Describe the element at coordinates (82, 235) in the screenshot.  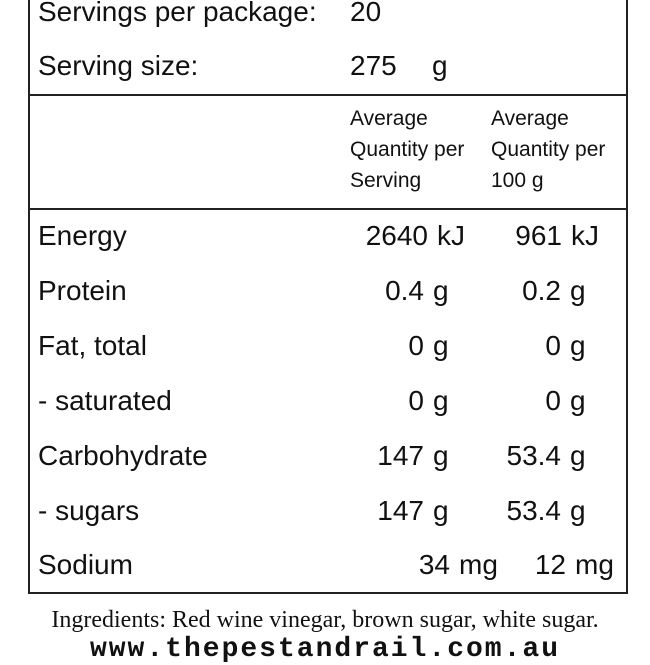
I see `nutrient-name: Energy` at that location.